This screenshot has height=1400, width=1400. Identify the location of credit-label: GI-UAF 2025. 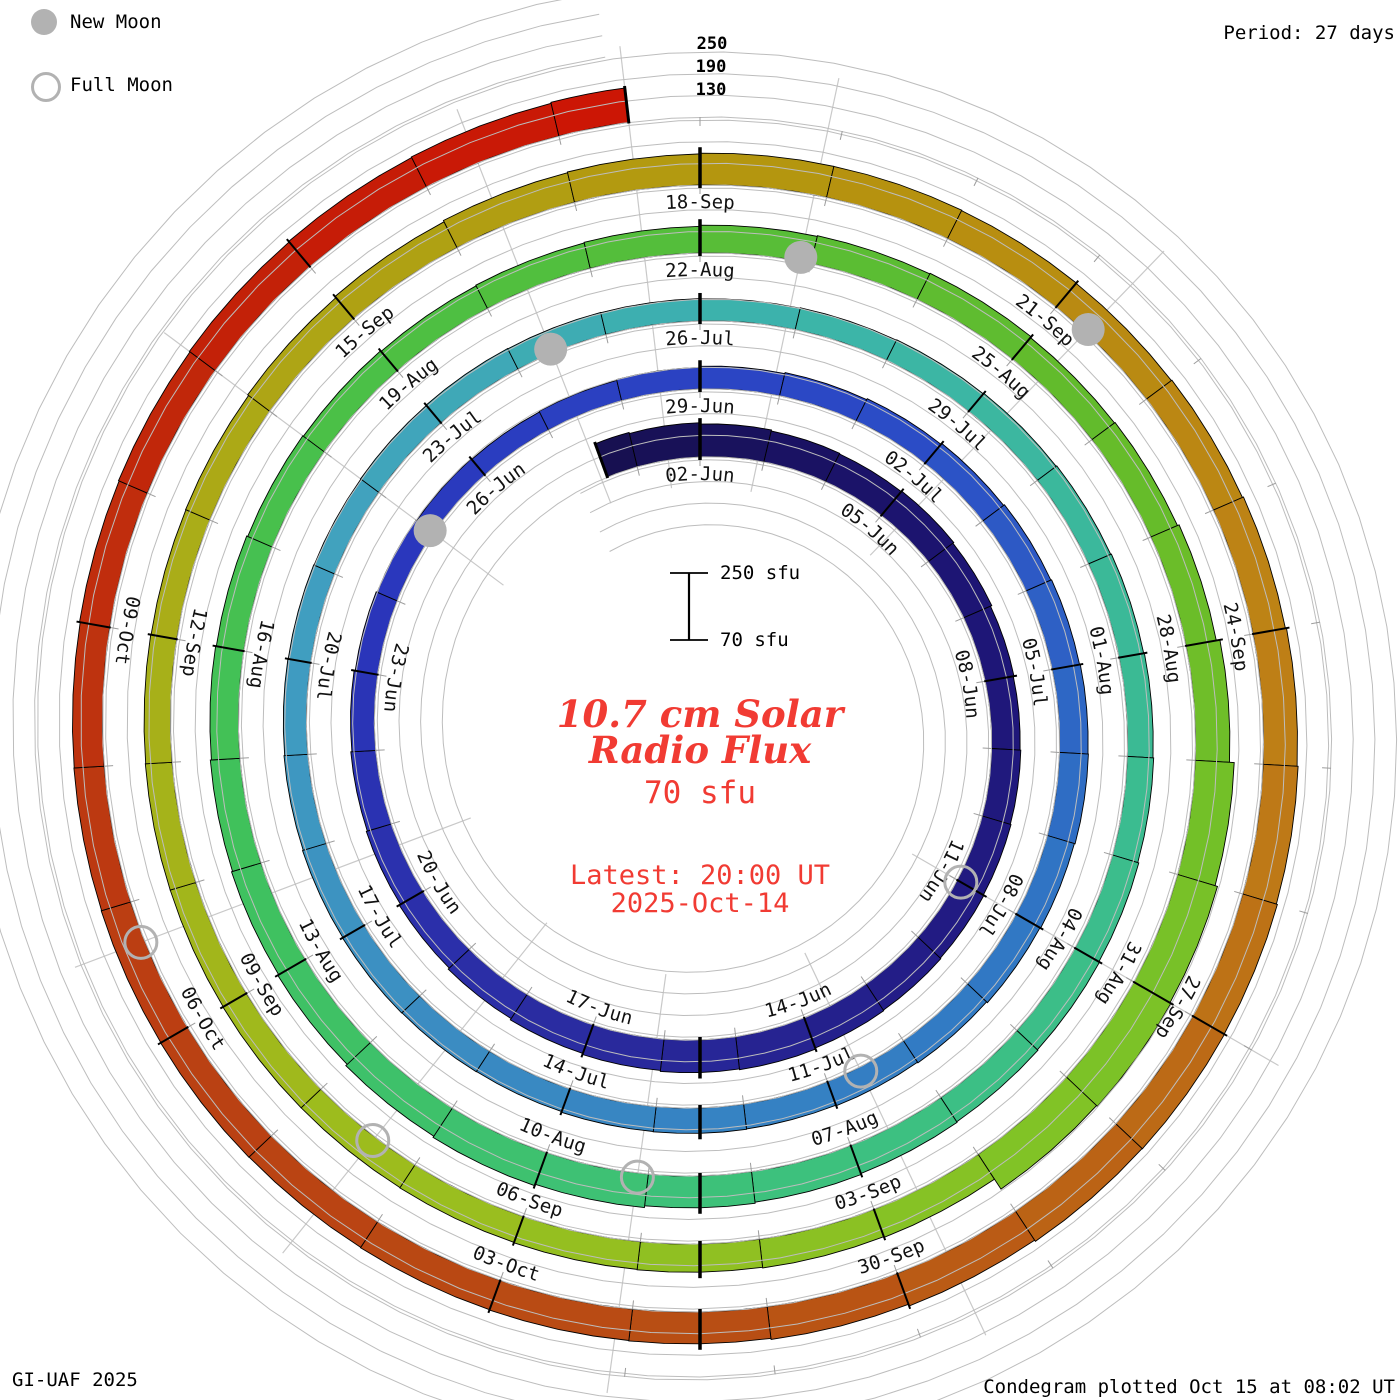
(75, 1380).